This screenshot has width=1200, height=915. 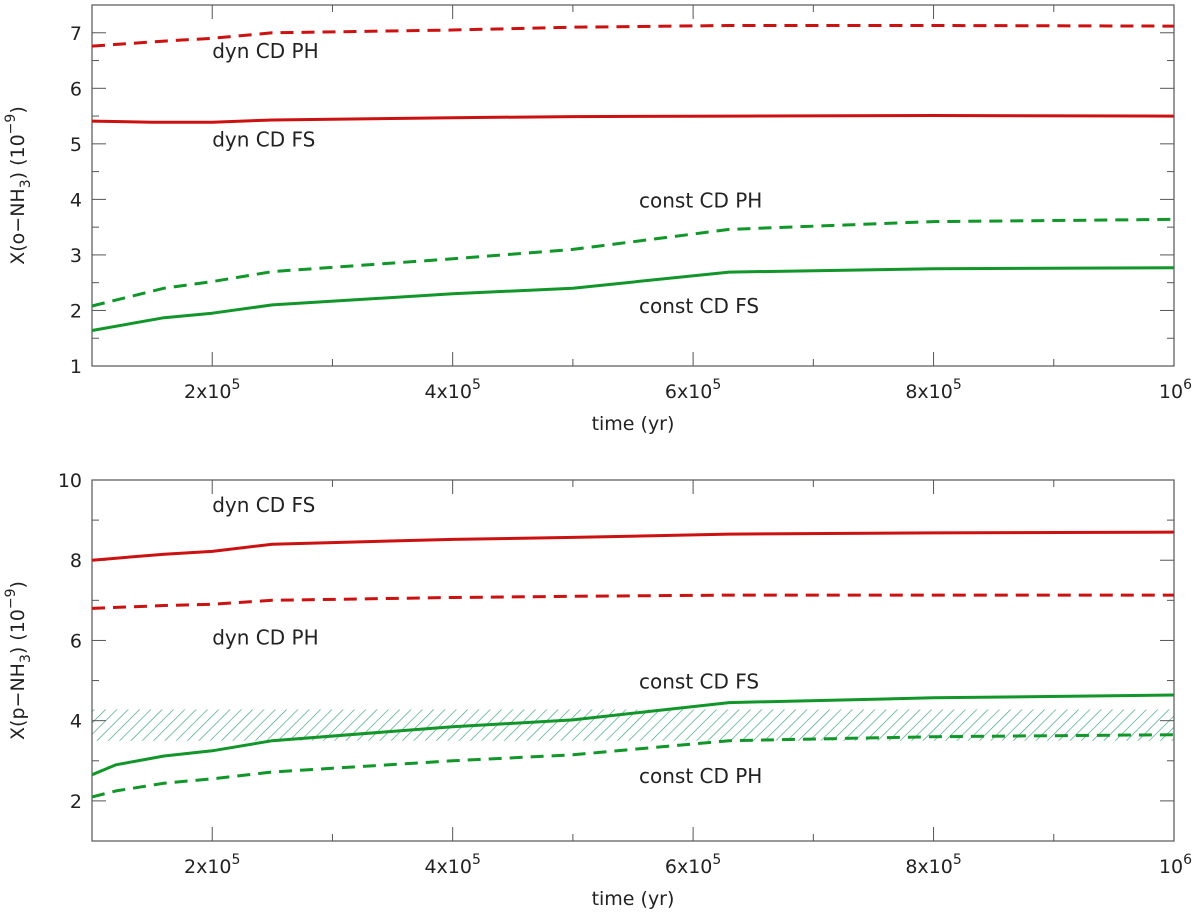 What do you see at coordinates (76, 256) in the screenshot?
I see `y-tick-label: 3` at bounding box center [76, 256].